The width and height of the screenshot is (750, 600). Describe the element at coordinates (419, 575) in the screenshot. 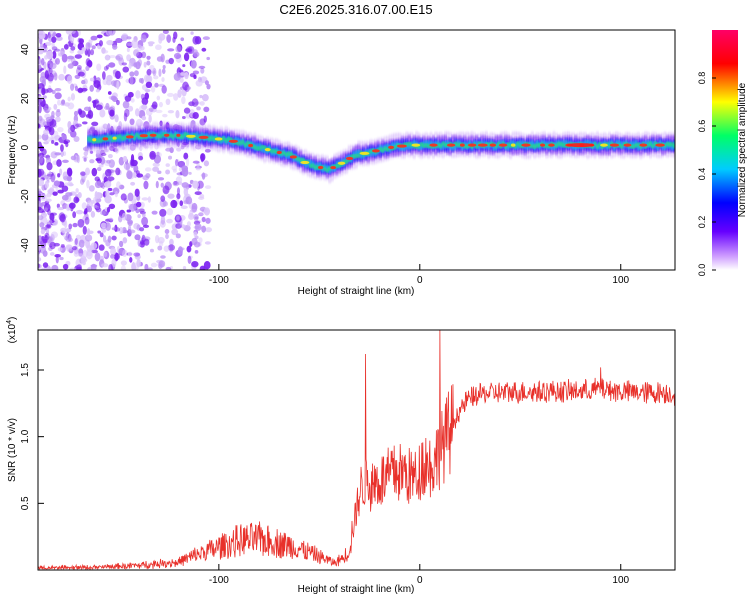

I see `snr-x-ticks: -100 0 100` at that location.